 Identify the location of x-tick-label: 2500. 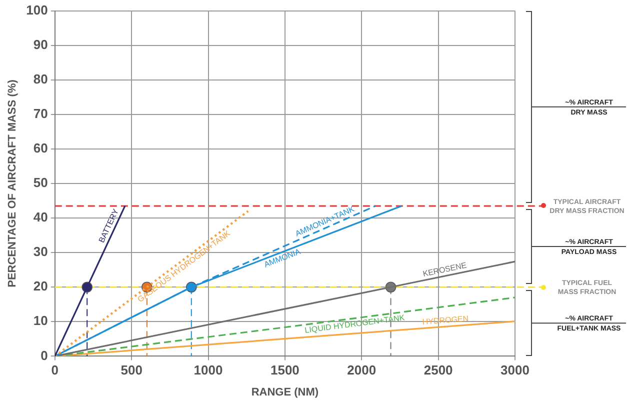
(438, 370).